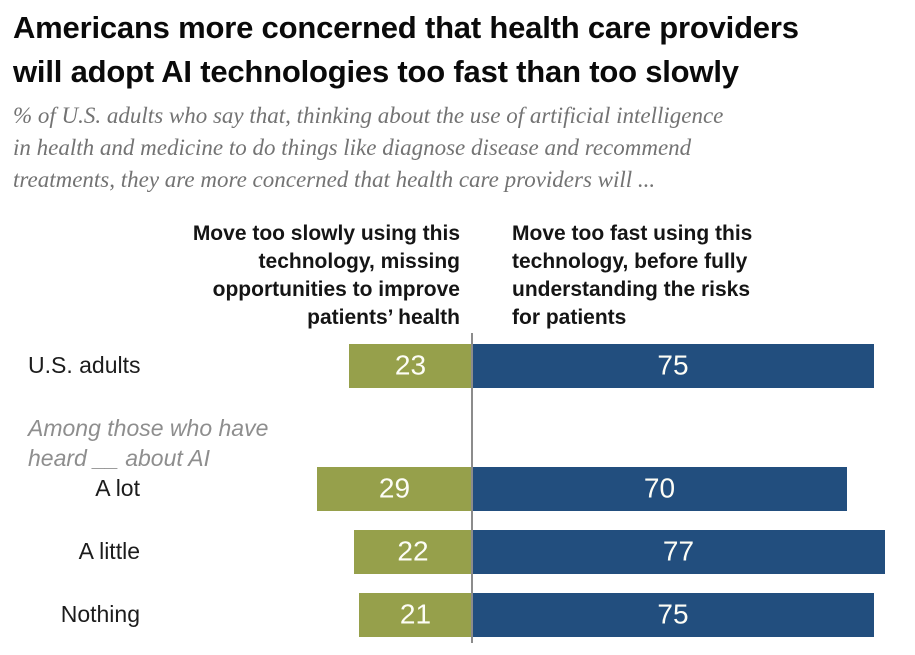 This screenshot has height=655, width=915. I want to click on row-label: U.S. adults, so click(84, 365).